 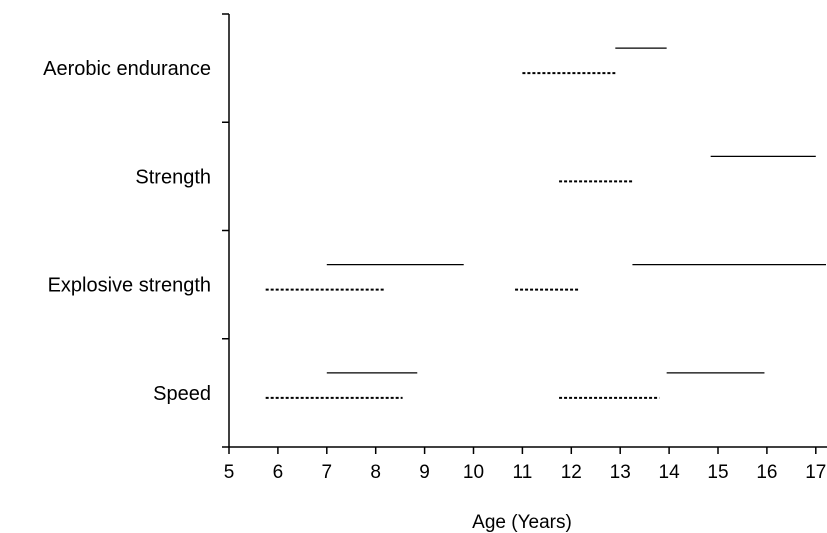 I want to click on x-tick-label-8: 8, so click(x=375, y=472).